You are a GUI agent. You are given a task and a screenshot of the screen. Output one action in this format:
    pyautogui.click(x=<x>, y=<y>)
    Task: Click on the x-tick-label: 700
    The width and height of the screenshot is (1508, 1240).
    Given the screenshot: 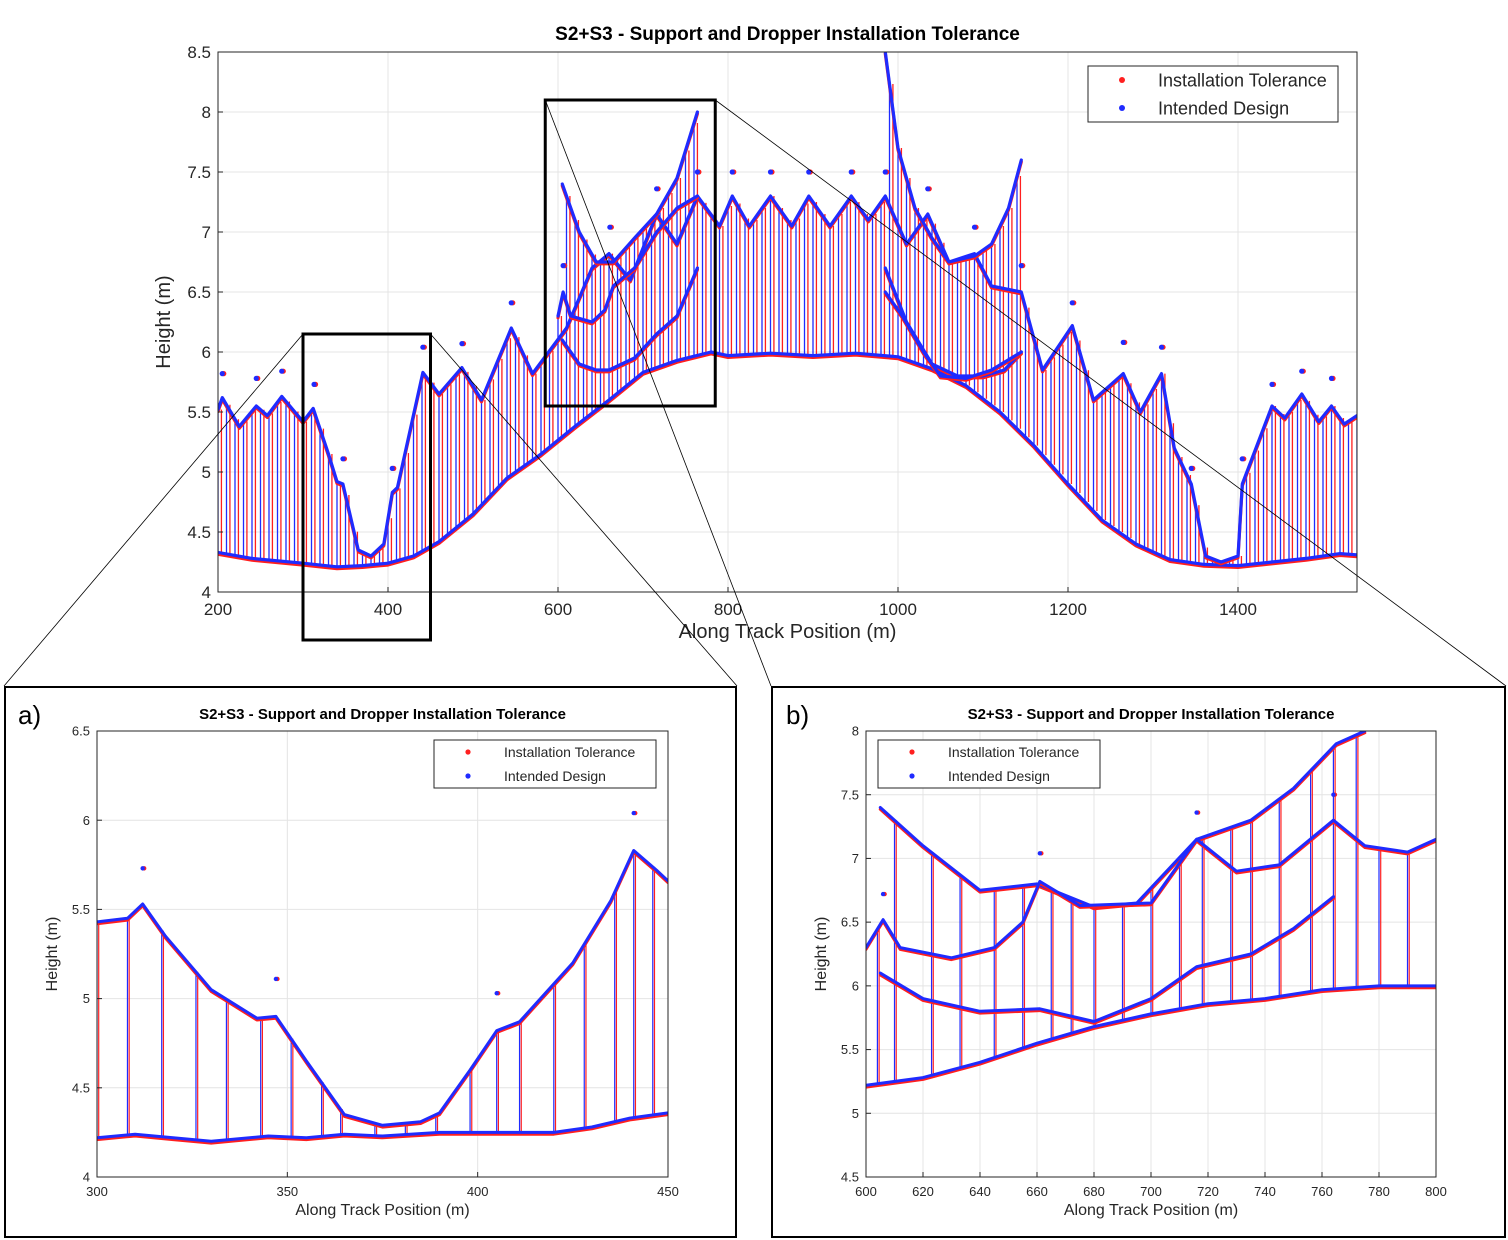 What is the action you would take?
    pyautogui.click(x=1151, y=1191)
    